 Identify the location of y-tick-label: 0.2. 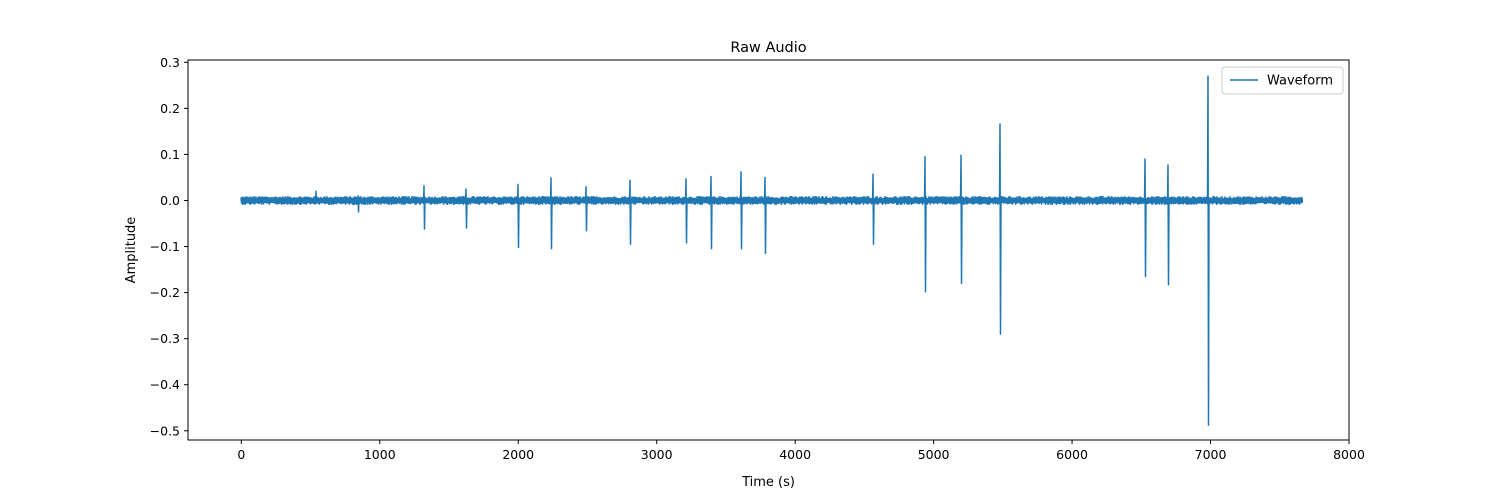
(170, 108).